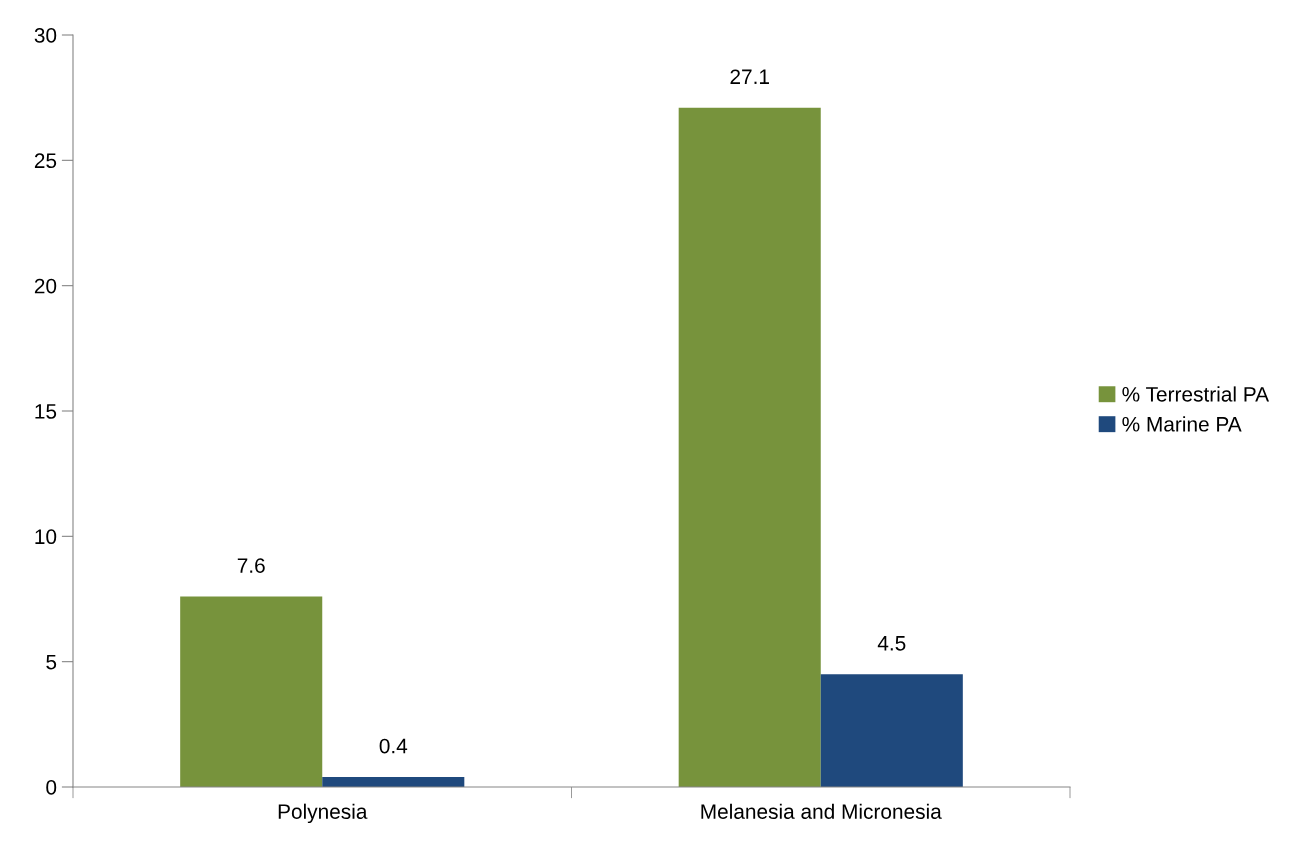 The height and width of the screenshot is (847, 1314). I want to click on y-tick-label: 30, so click(45, 35).